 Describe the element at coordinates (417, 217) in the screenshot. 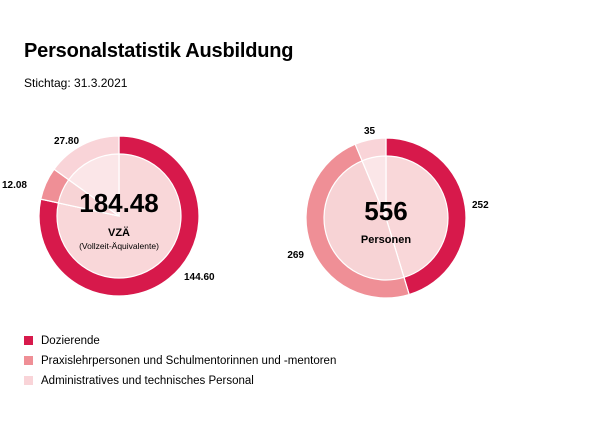

I see `inner-slice-dozierende-chart2` at that location.